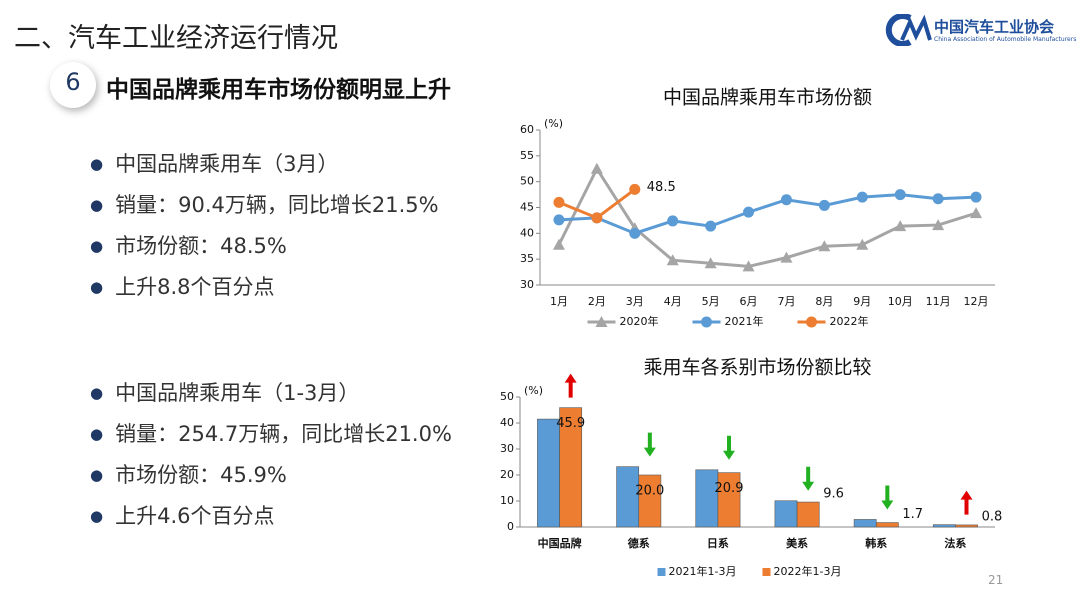 This screenshot has width=1080, height=597. I want to click on bullet: 上升8.8个百分点, so click(182, 286).